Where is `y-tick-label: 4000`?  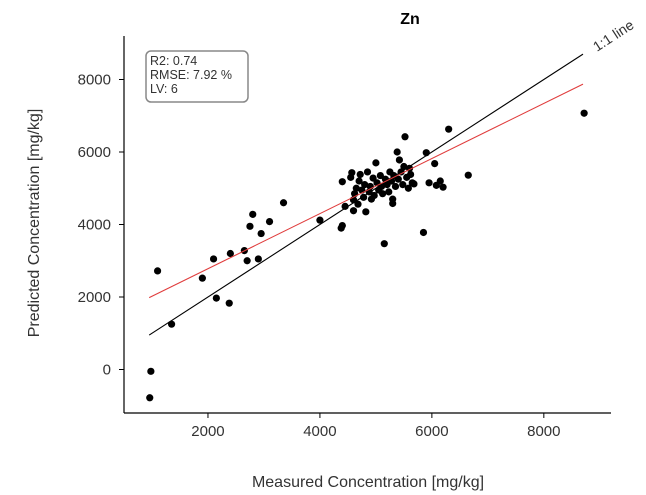 y-tick-label: 4000 is located at coordinates (94, 225).